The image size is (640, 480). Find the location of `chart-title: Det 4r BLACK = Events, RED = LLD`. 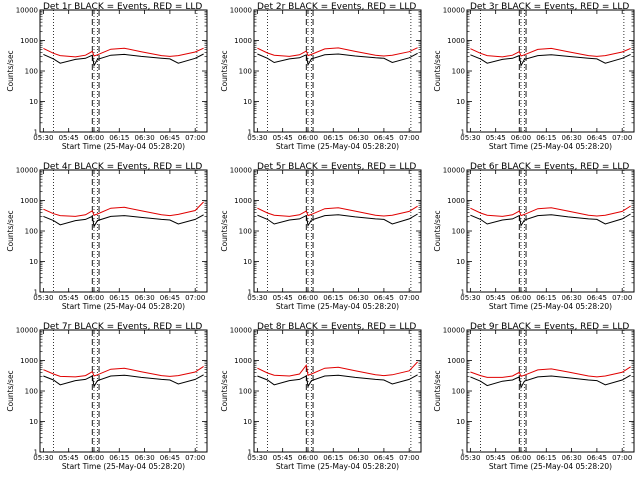

chart-title: Det 4r BLACK = Events, RED = LLD is located at coordinates (122, 167).